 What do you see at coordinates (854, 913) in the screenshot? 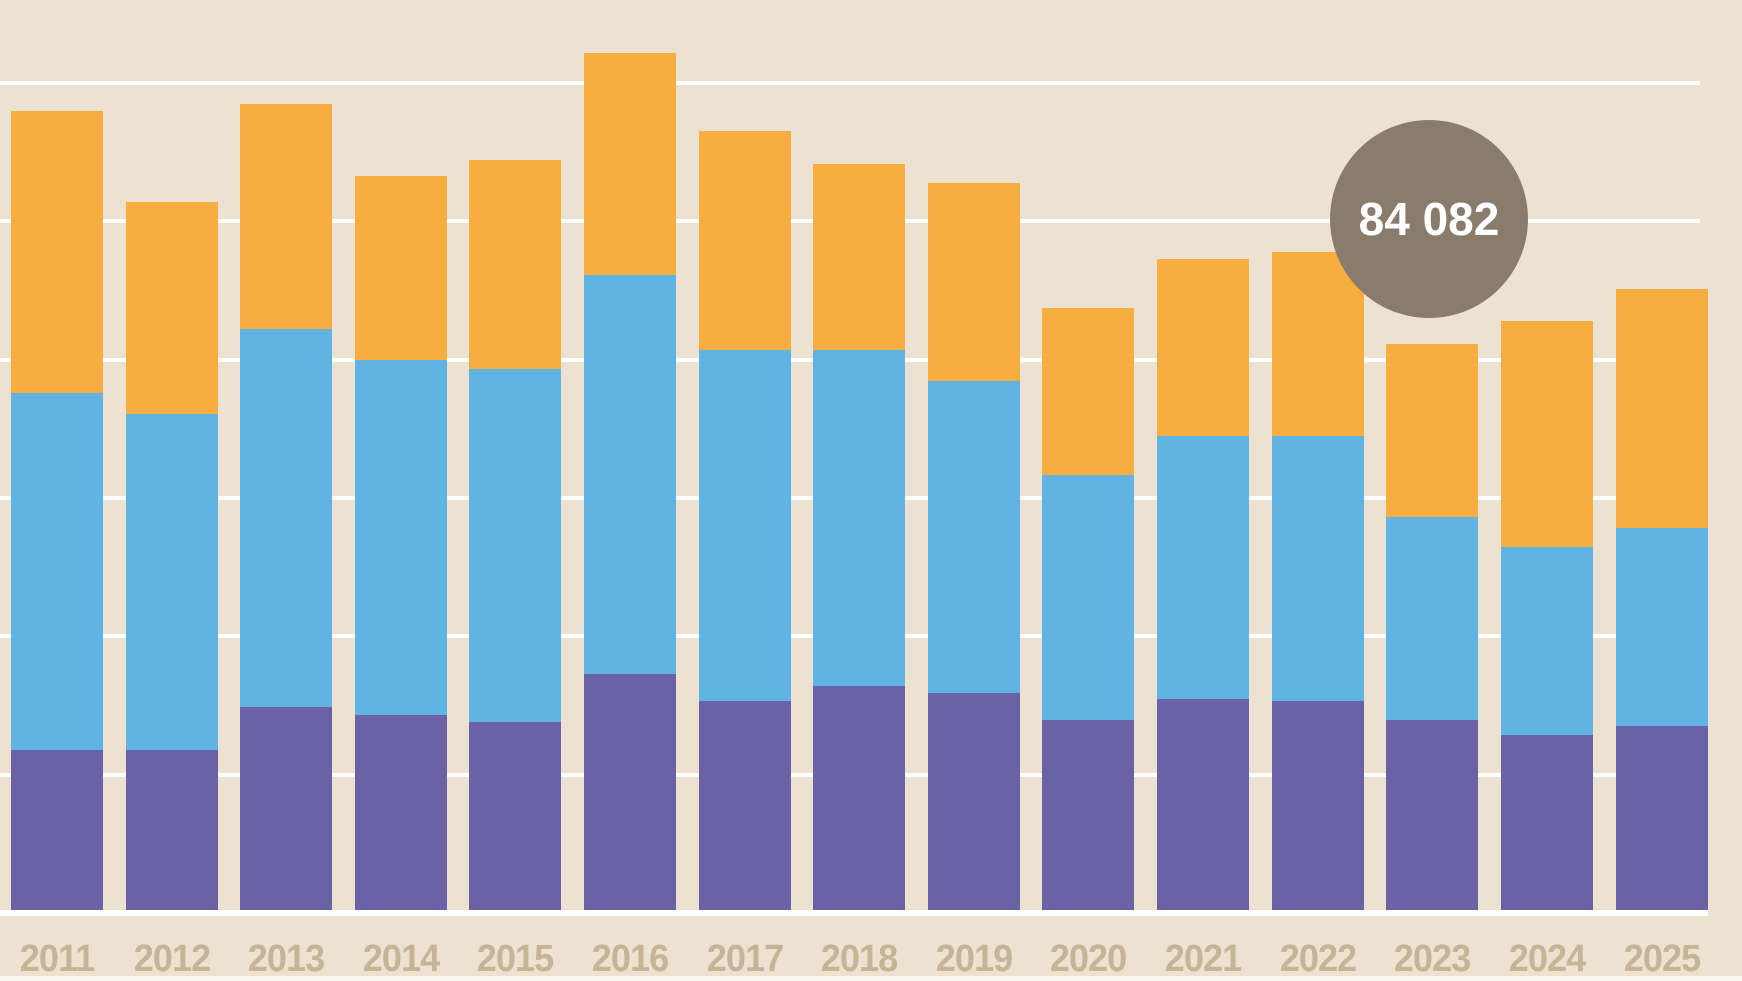
I see `x-axis-baseline` at bounding box center [854, 913].